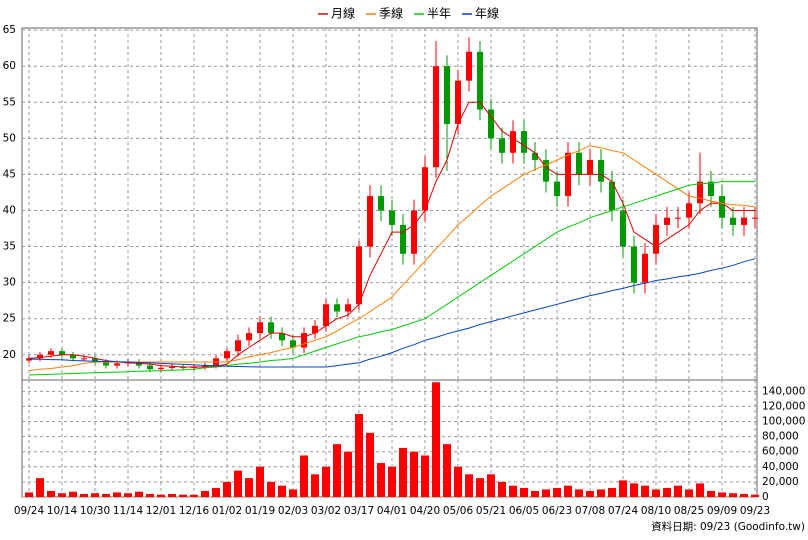  I want to click on x-tick-label: 01/02, so click(227, 511).